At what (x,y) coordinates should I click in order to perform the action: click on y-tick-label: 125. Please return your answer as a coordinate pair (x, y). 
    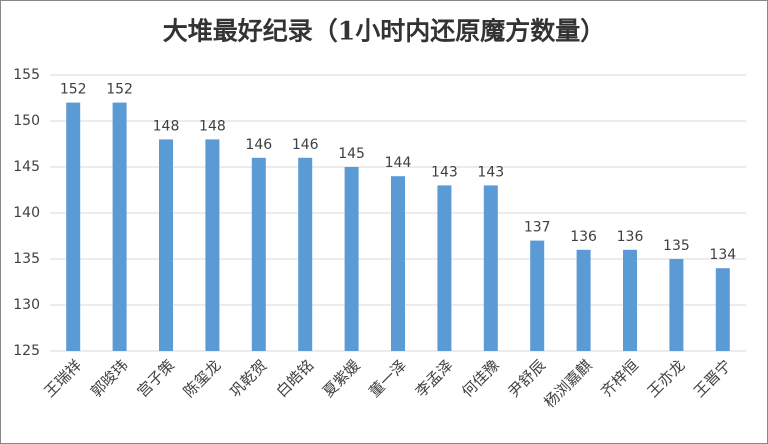
    Looking at the image, I should click on (26, 351).